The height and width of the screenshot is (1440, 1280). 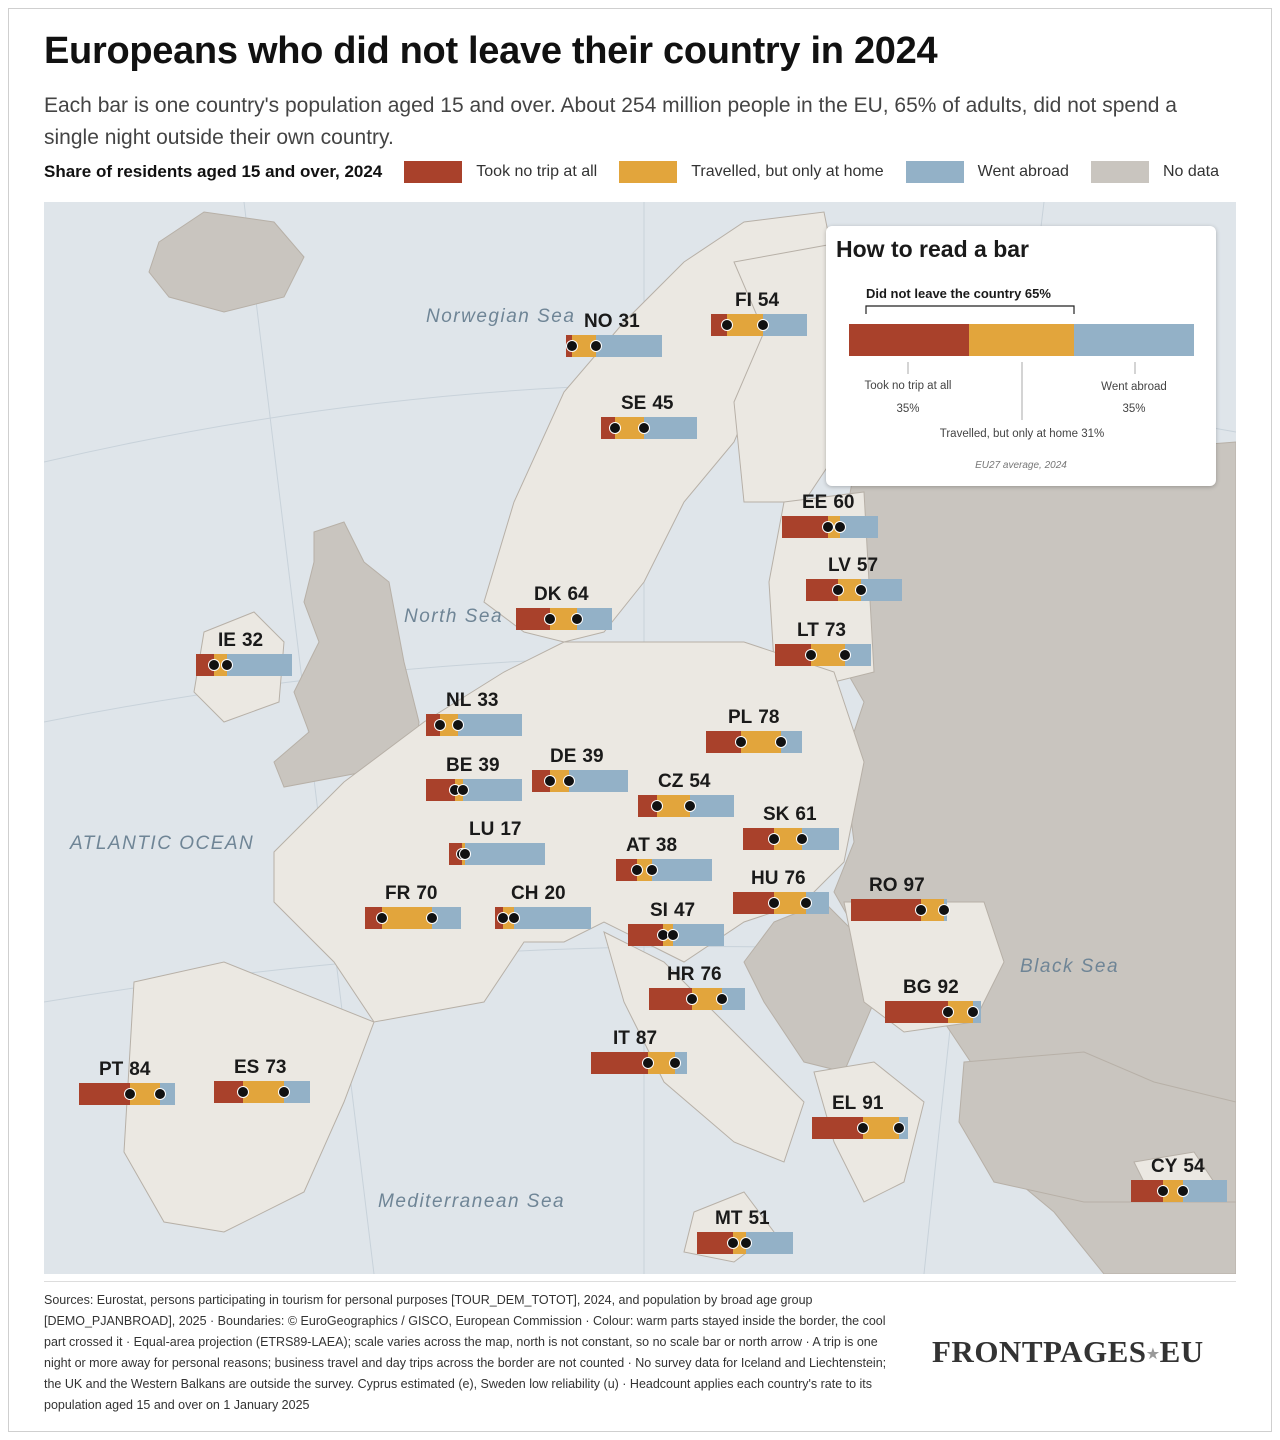 What do you see at coordinates (651, 846) in the screenshot?
I see `country-label-at: AT 38` at bounding box center [651, 846].